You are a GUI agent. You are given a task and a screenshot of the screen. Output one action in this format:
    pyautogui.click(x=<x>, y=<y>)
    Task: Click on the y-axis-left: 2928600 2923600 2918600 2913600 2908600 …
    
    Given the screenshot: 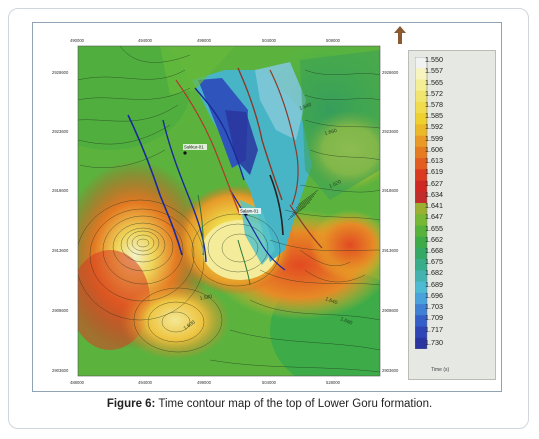 What is the action you would take?
    pyautogui.click(x=60, y=221)
    